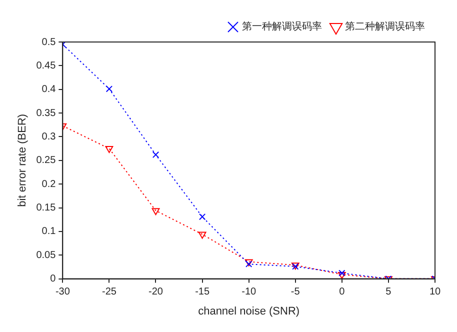 This screenshot has width=457, height=332. Describe the element at coordinates (435, 292) in the screenshot. I see `x-tick-label: 10` at that location.